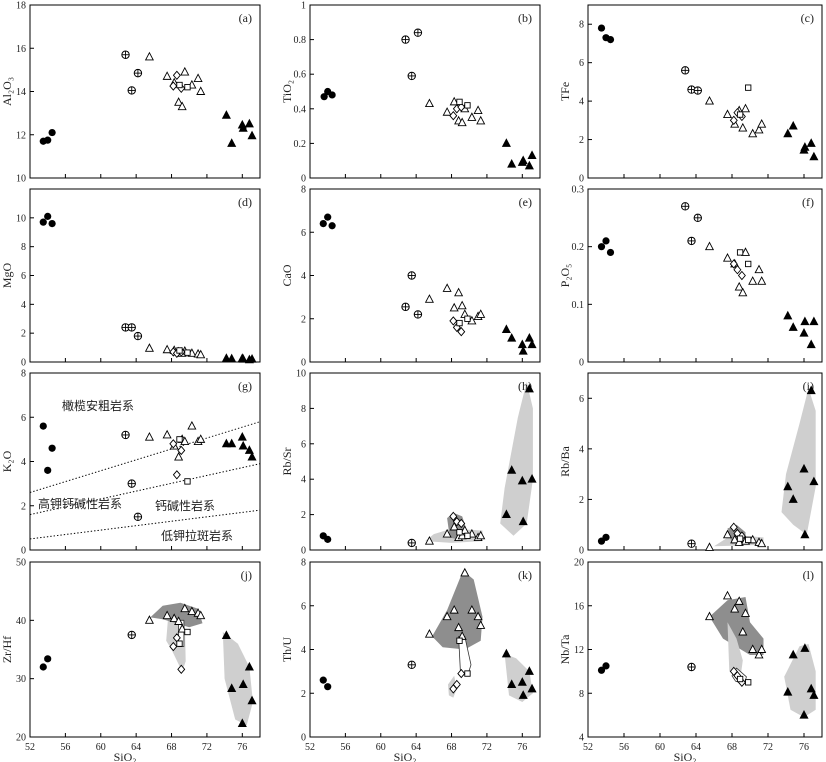 The height and width of the screenshot is (762, 826). What do you see at coordinates (588, 747) in the screenshot?
I see `panel-l-xtick-label: 52` at bounding box center [588, 747].